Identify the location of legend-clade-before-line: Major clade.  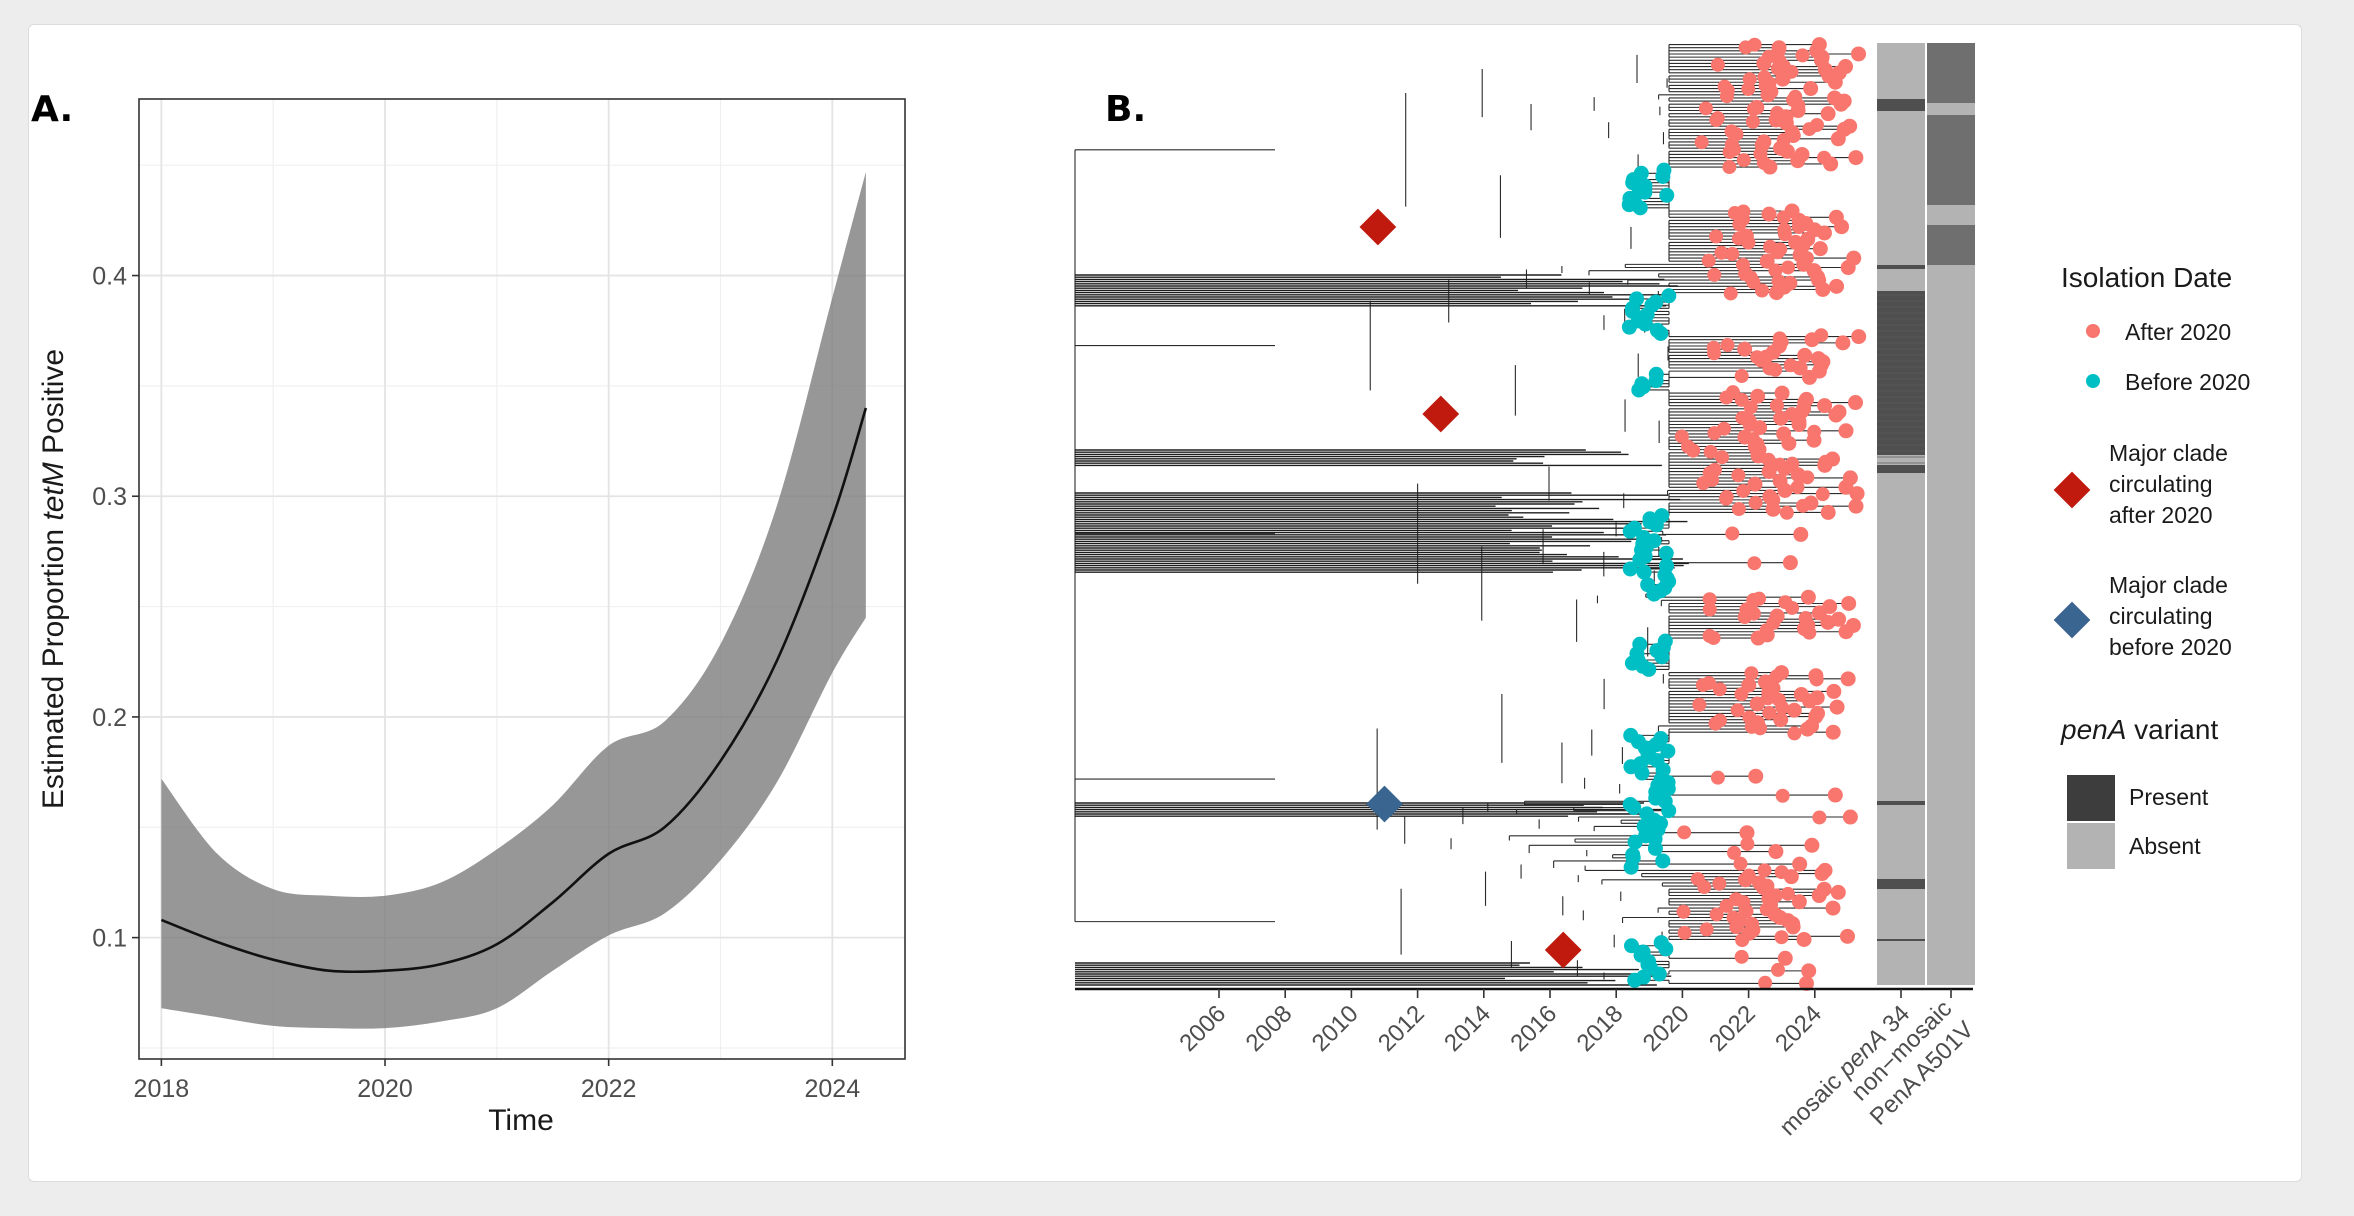
(2168, 585).